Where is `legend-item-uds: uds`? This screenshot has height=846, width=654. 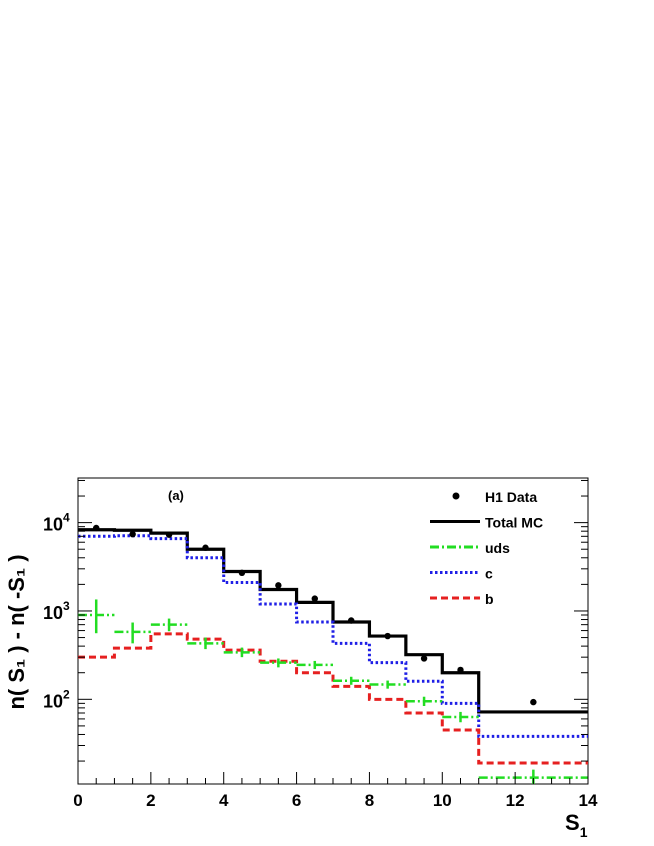
legend-item-uds: uds is located at coordinates (470, 548).